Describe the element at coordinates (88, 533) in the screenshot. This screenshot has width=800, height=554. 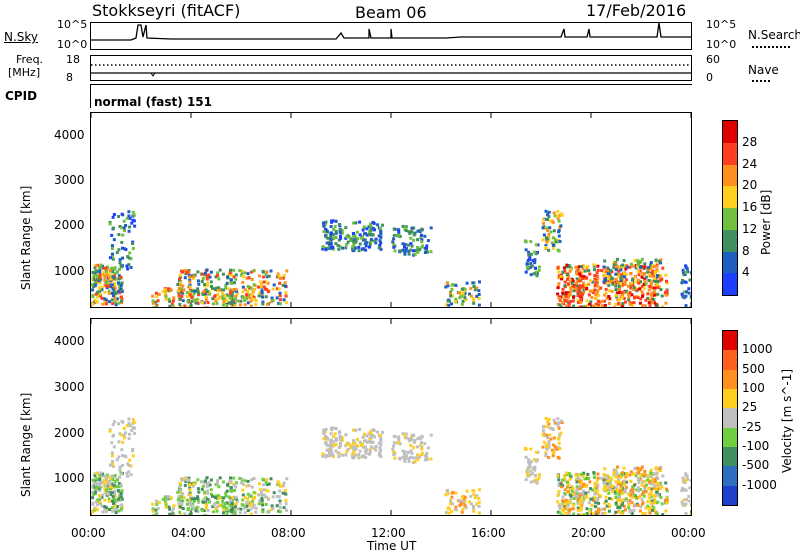
I see `x-tick-label: 00:00` at that location.